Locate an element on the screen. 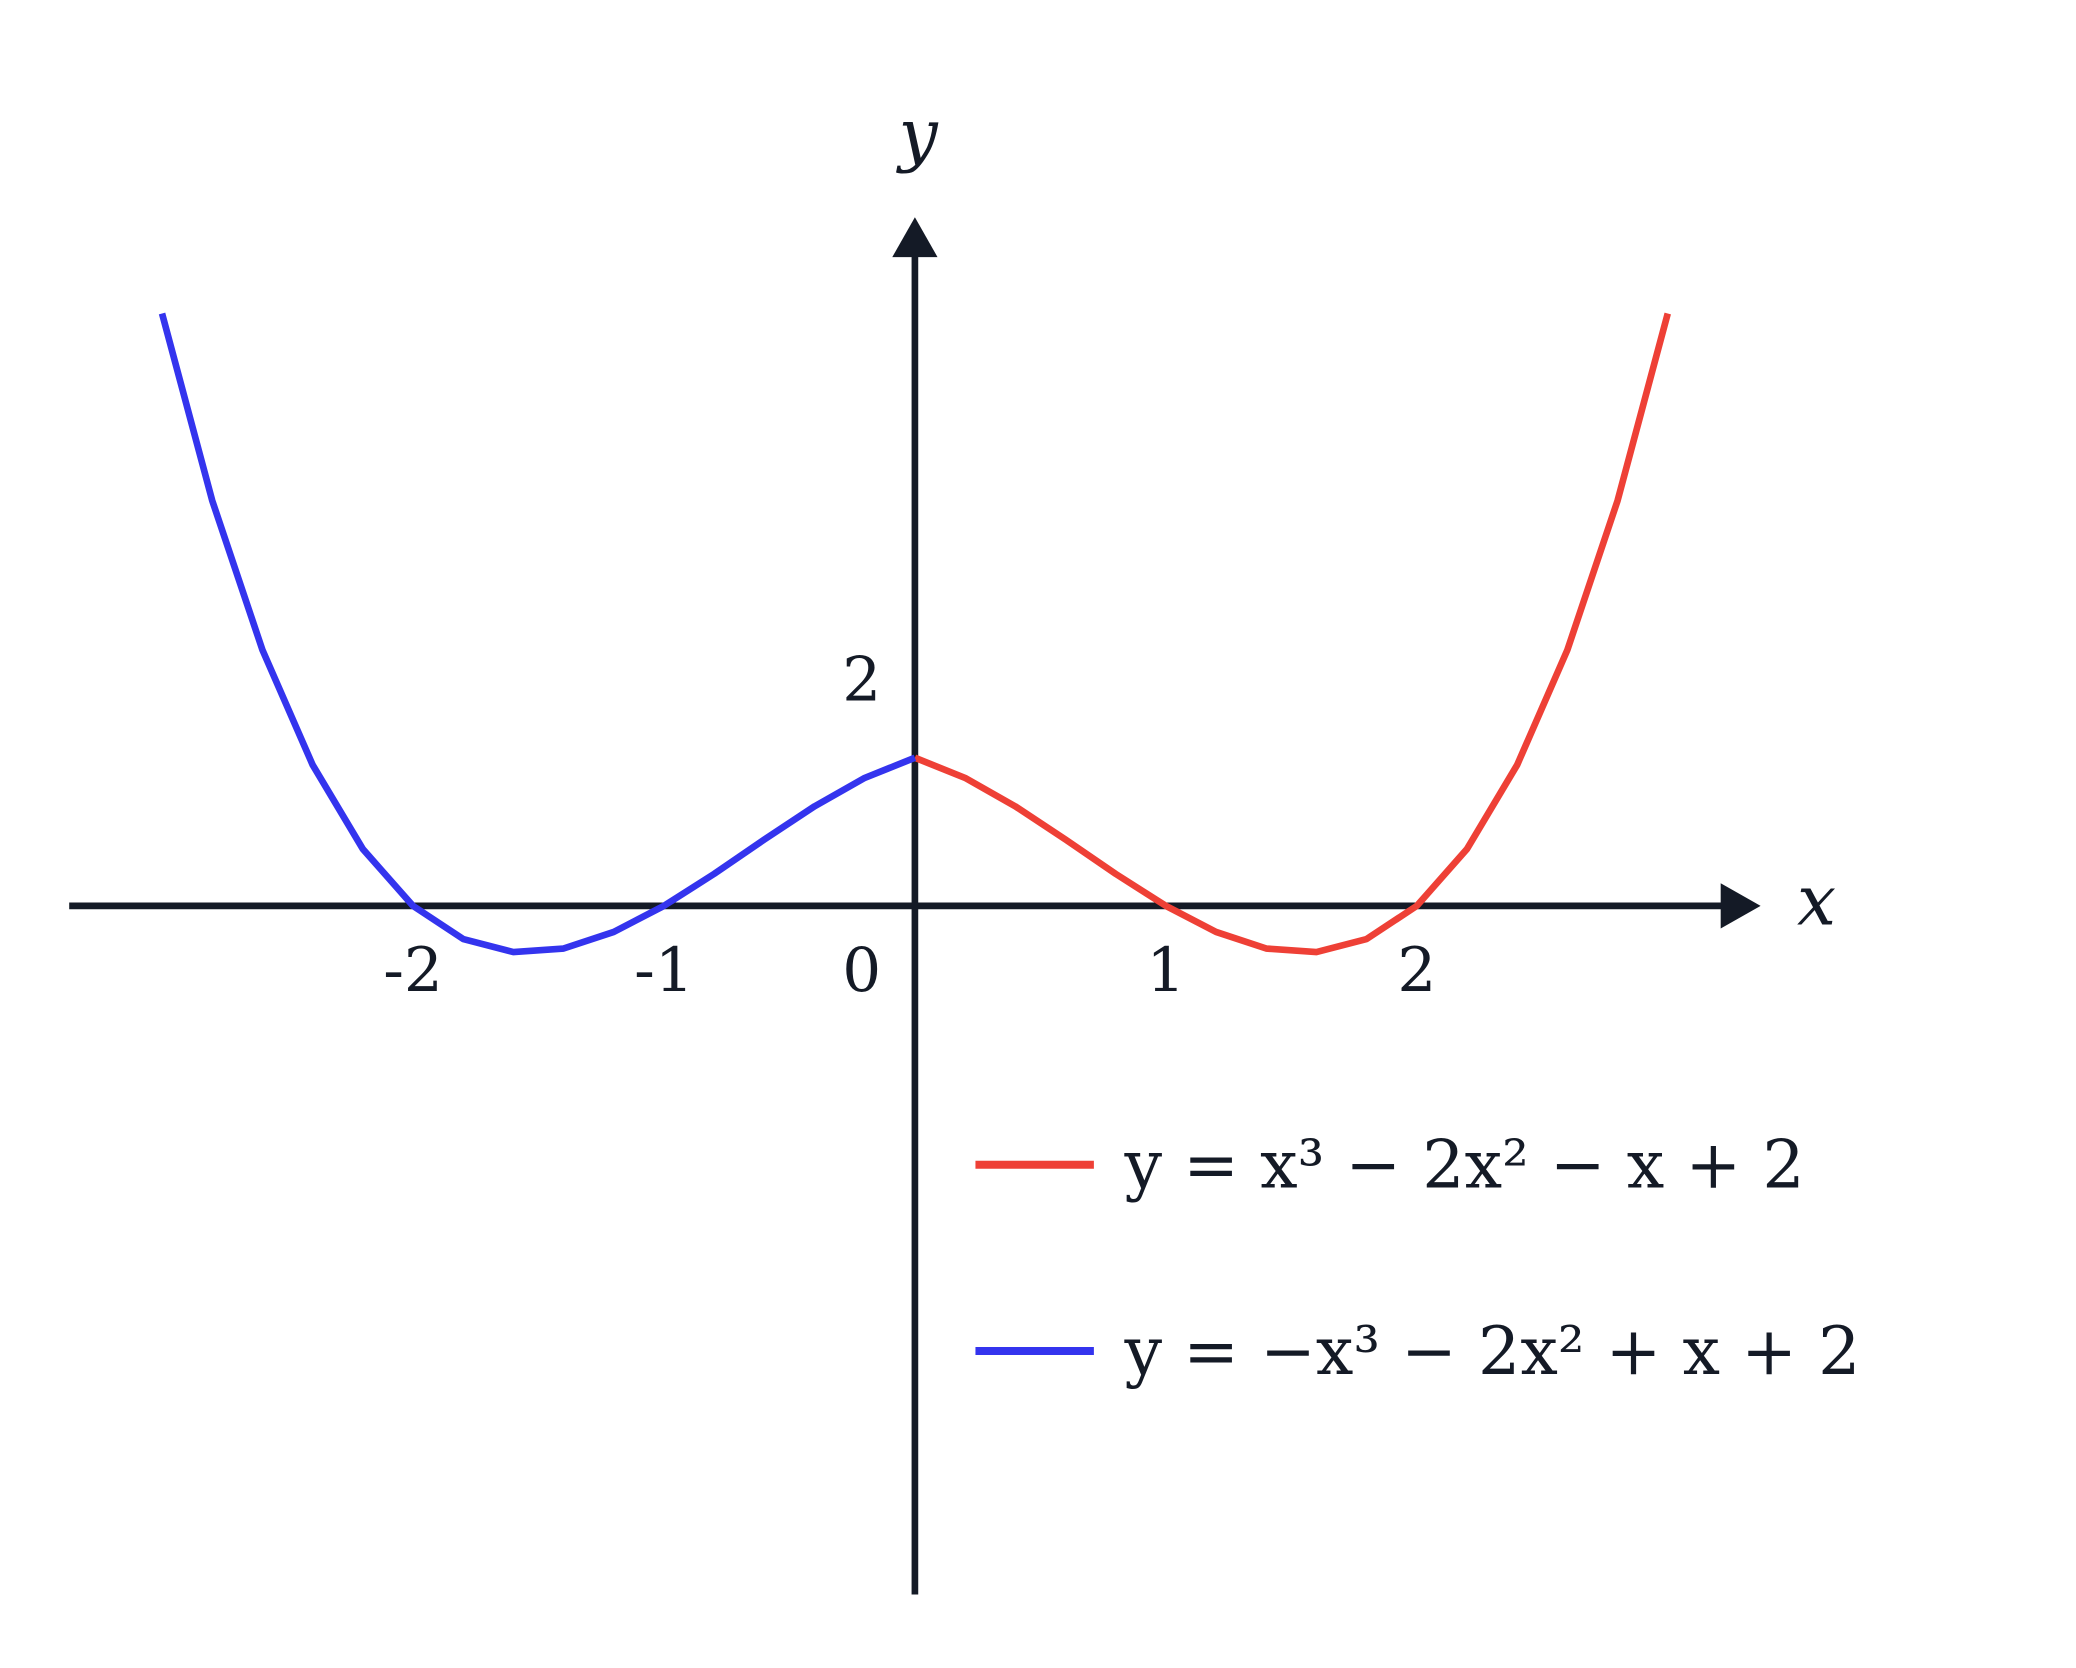  legend-label: y = −x³ − 2x² + x + 2 is located at coordinates (1492, 1351).